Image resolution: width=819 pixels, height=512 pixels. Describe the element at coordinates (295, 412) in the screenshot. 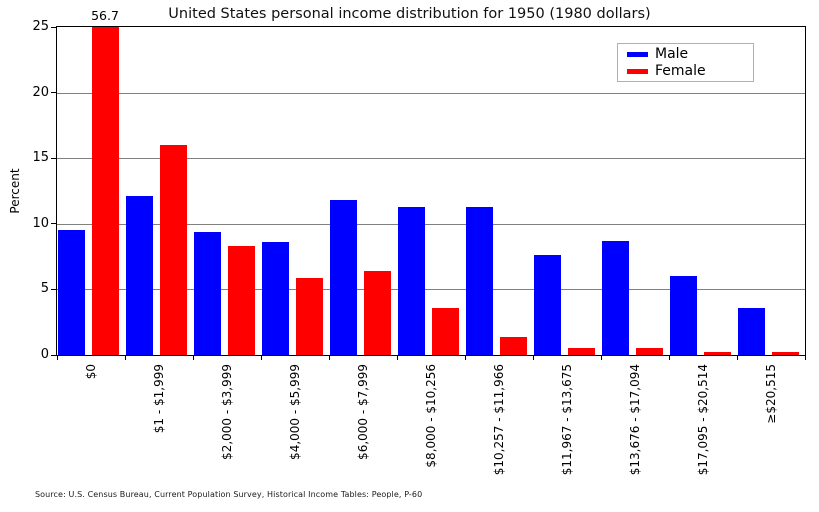

I see `x-tick-label-3: $4,000 - $5,999` at that location.